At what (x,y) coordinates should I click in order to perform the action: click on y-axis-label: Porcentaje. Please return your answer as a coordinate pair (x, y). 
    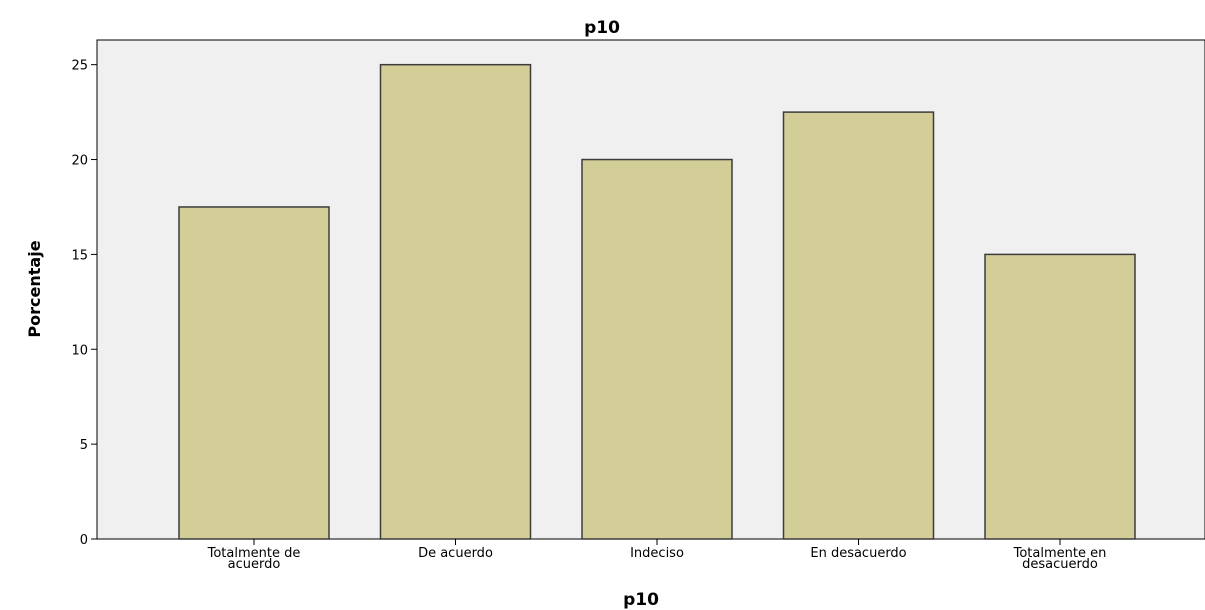
    Looking at the image, I should click on (34, 288).